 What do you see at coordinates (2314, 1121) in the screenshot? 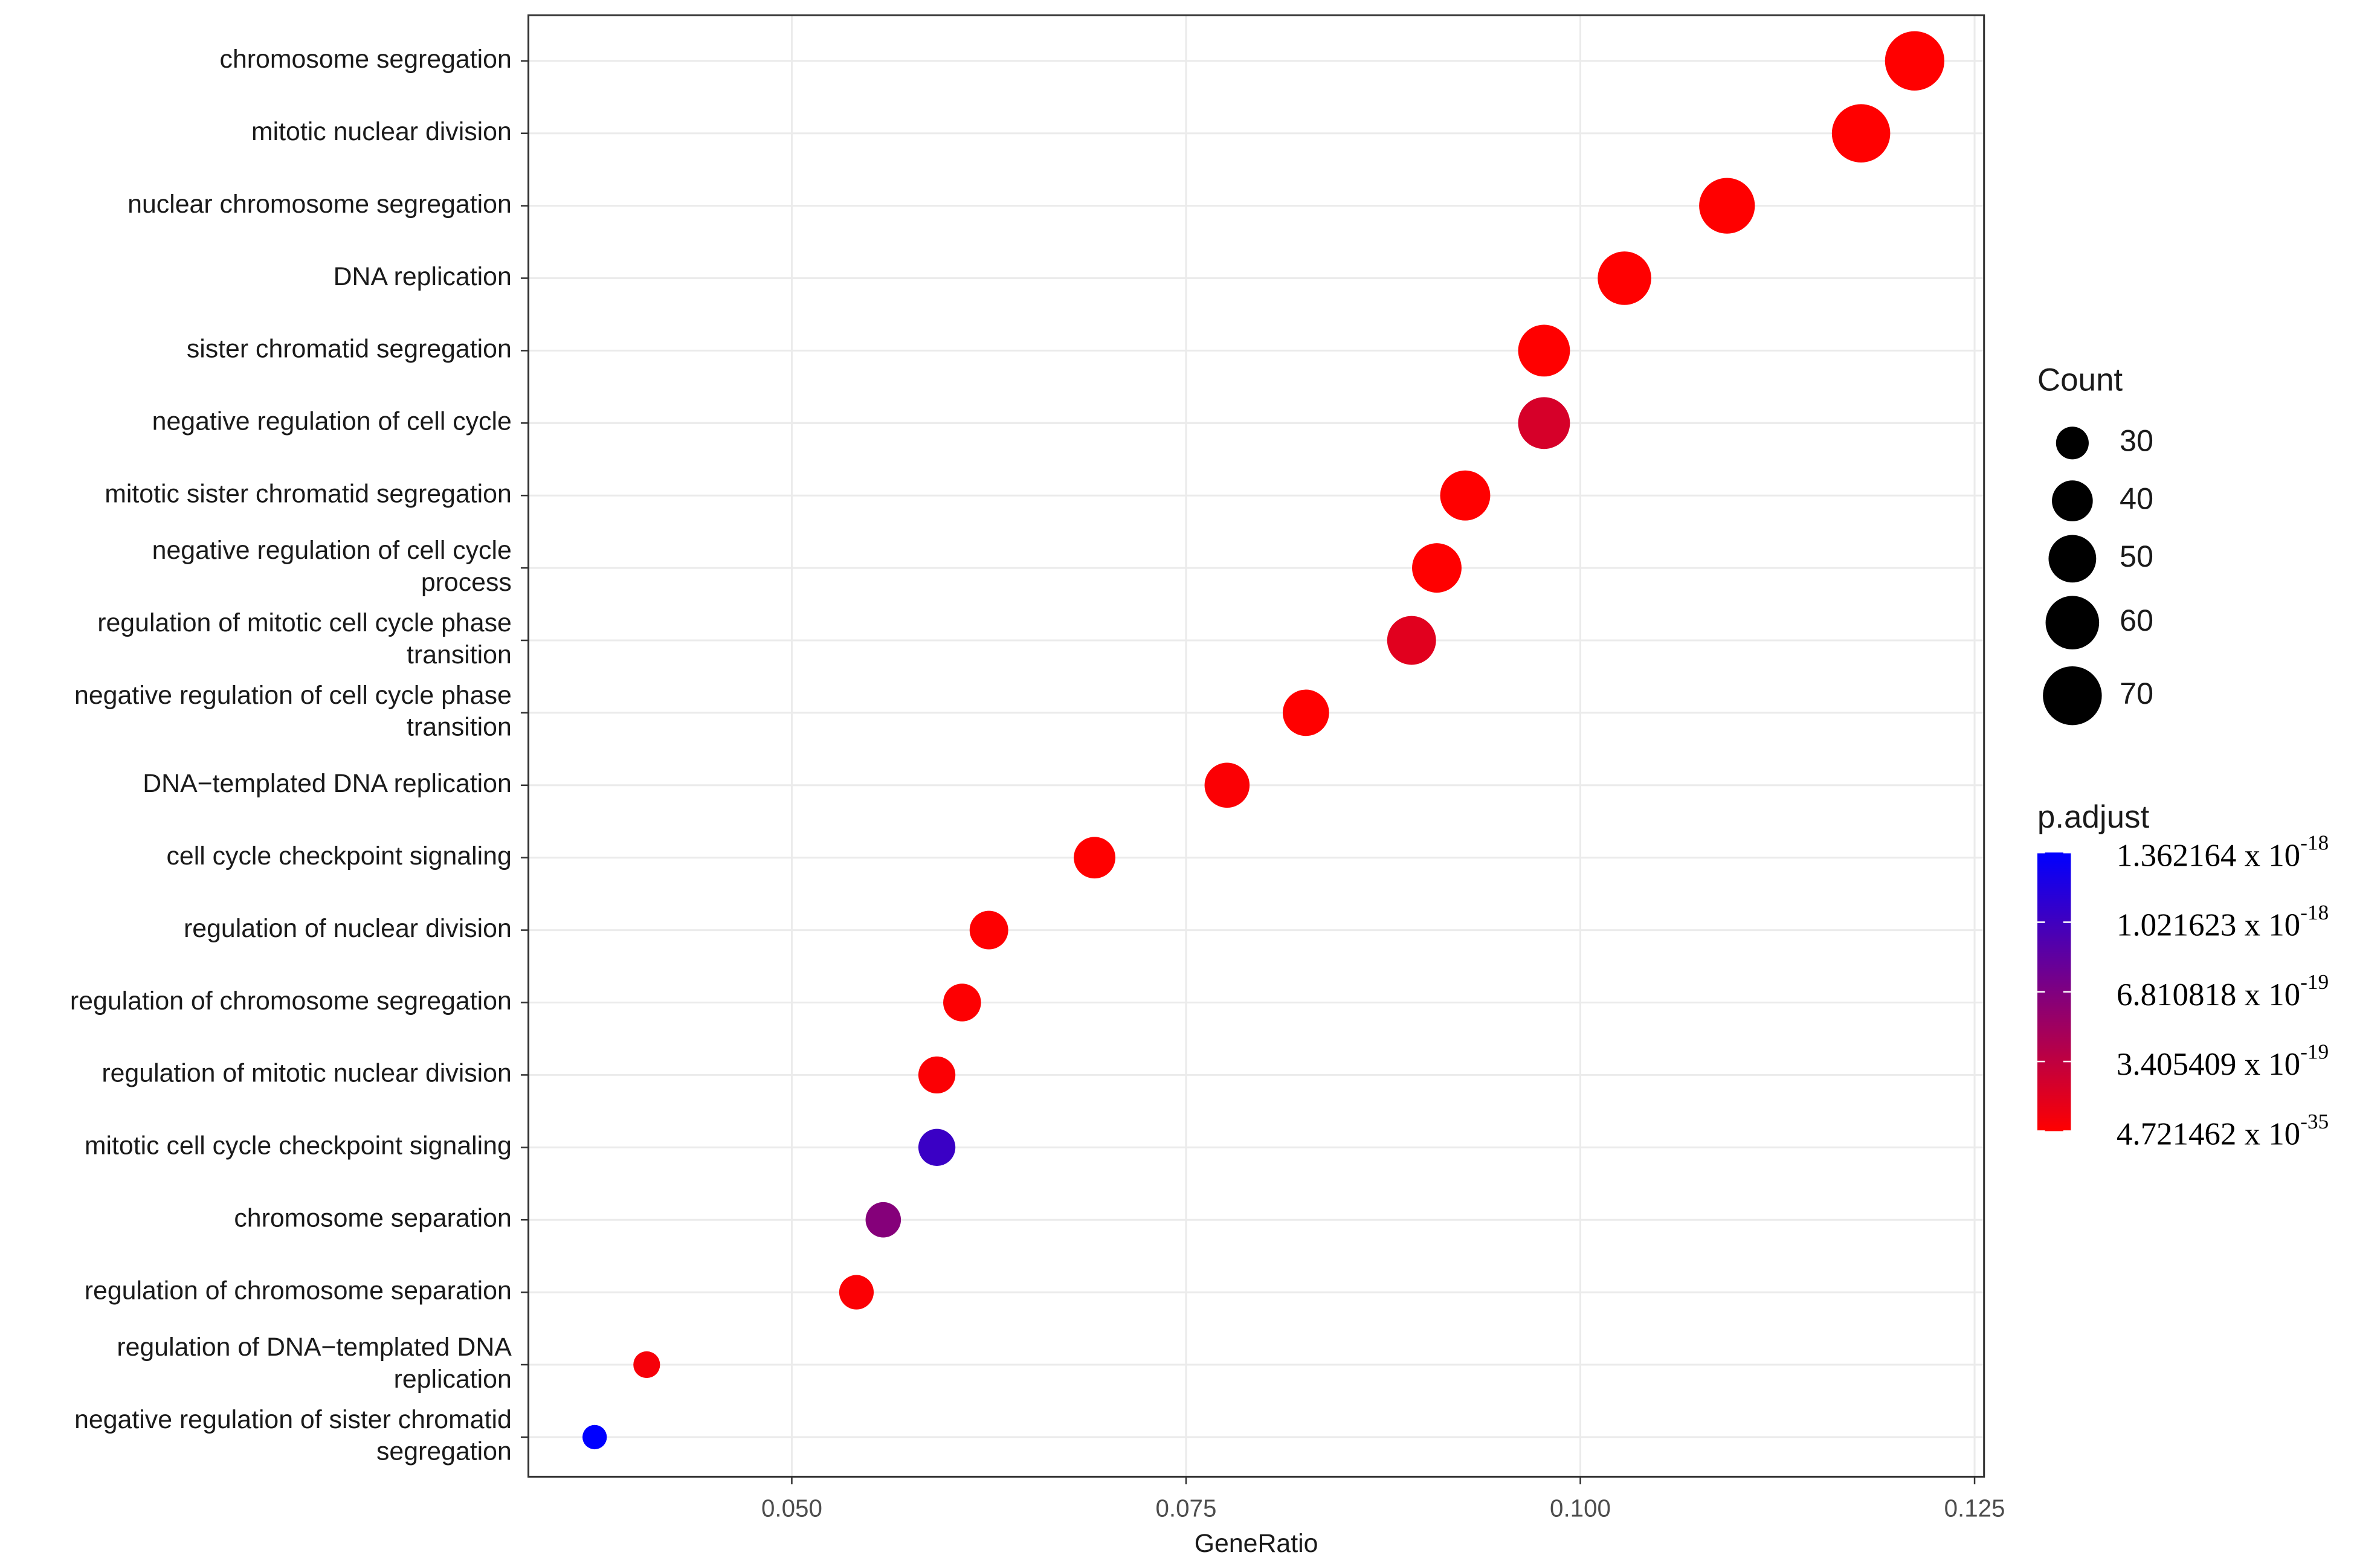
I see `color-tick-exponent: -35` at bounding box center [2314, 1121].